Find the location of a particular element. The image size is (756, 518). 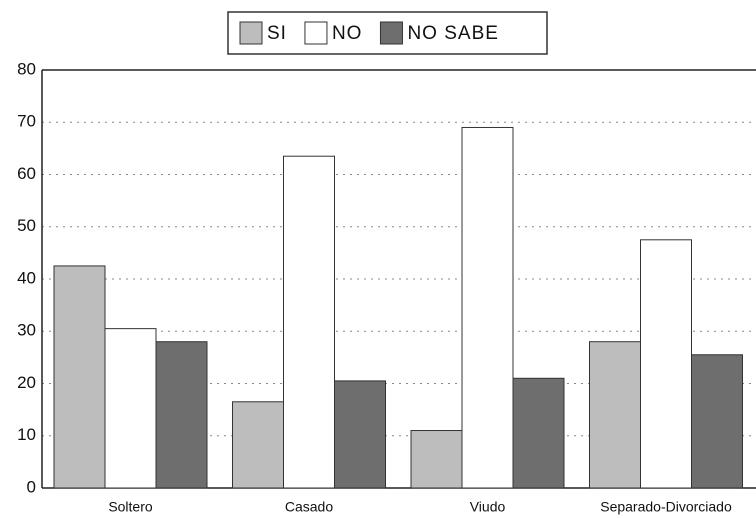

x-tick-label: Casado is located at coordinates (309, 507).